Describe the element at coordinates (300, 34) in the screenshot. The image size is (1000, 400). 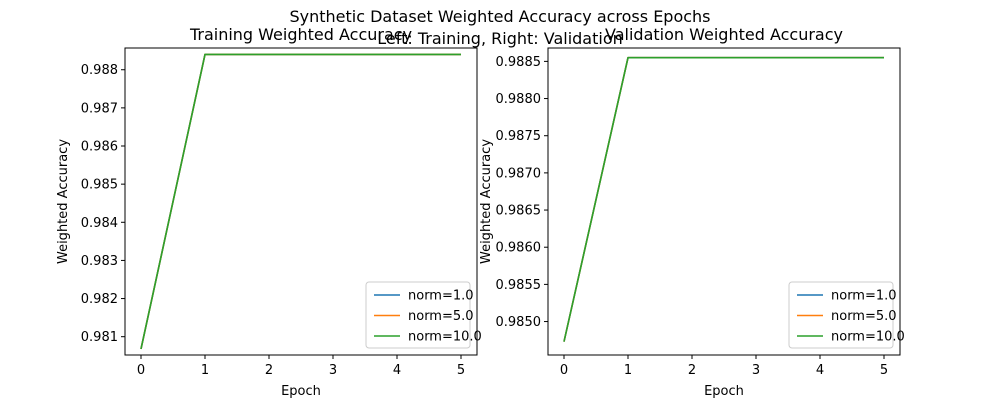
I see `training-chart-title: Training Weighted Accuracy` at that location.